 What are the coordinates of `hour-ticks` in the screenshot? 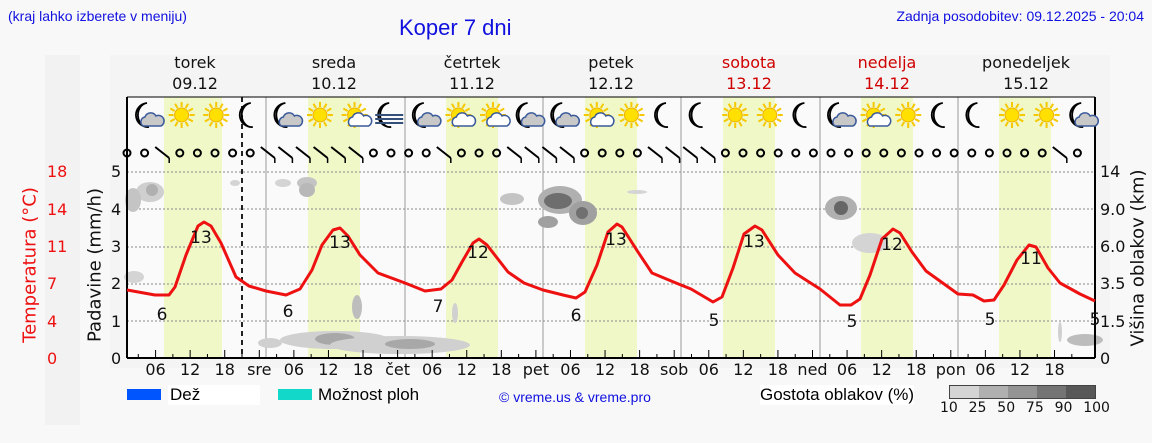 It's located at (605, 354).